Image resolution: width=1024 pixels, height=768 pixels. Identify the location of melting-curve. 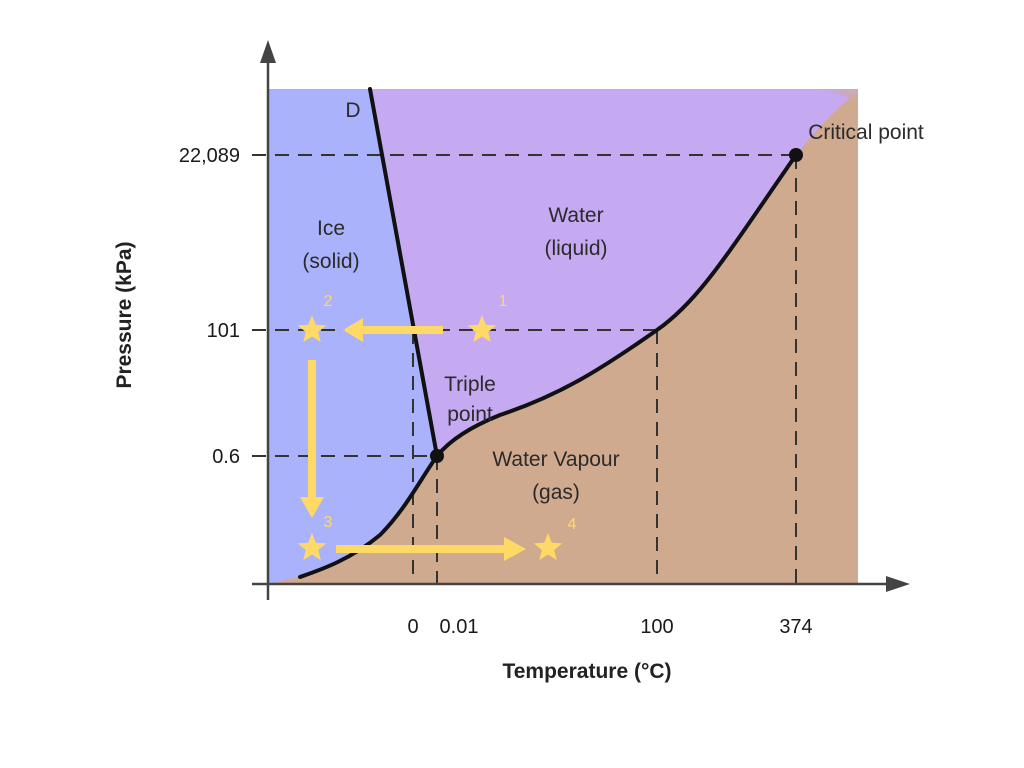
(403, 272).